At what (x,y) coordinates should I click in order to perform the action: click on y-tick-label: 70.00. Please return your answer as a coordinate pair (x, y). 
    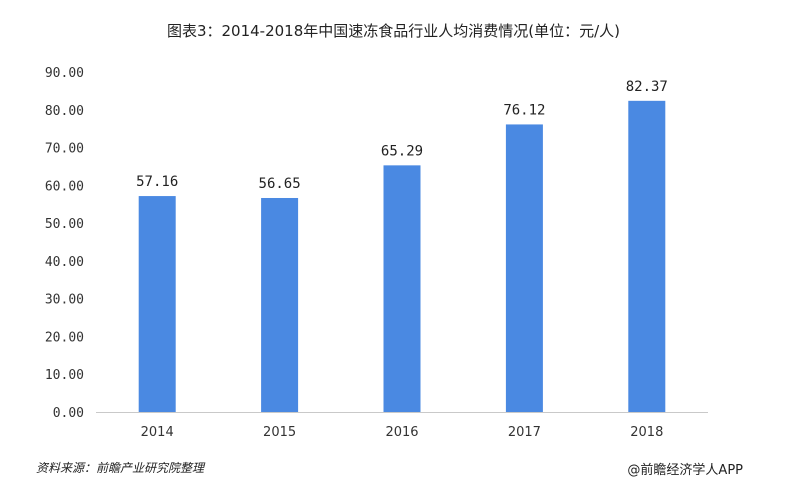
    Looking at the image, I should click on (64, 149).